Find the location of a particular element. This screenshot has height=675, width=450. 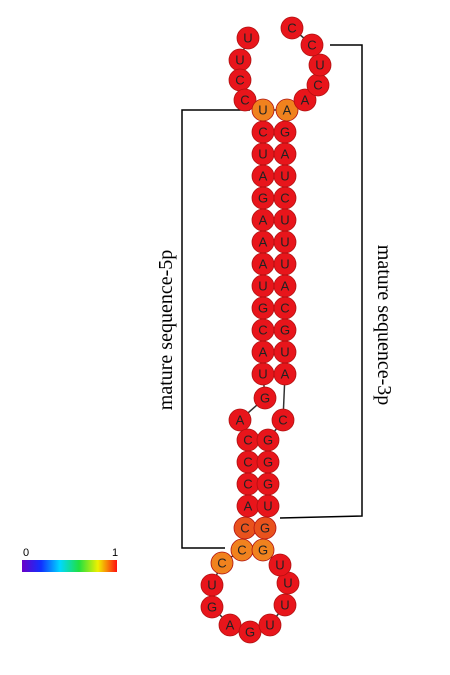

bracket-5p is located at coordinates (215, 329).